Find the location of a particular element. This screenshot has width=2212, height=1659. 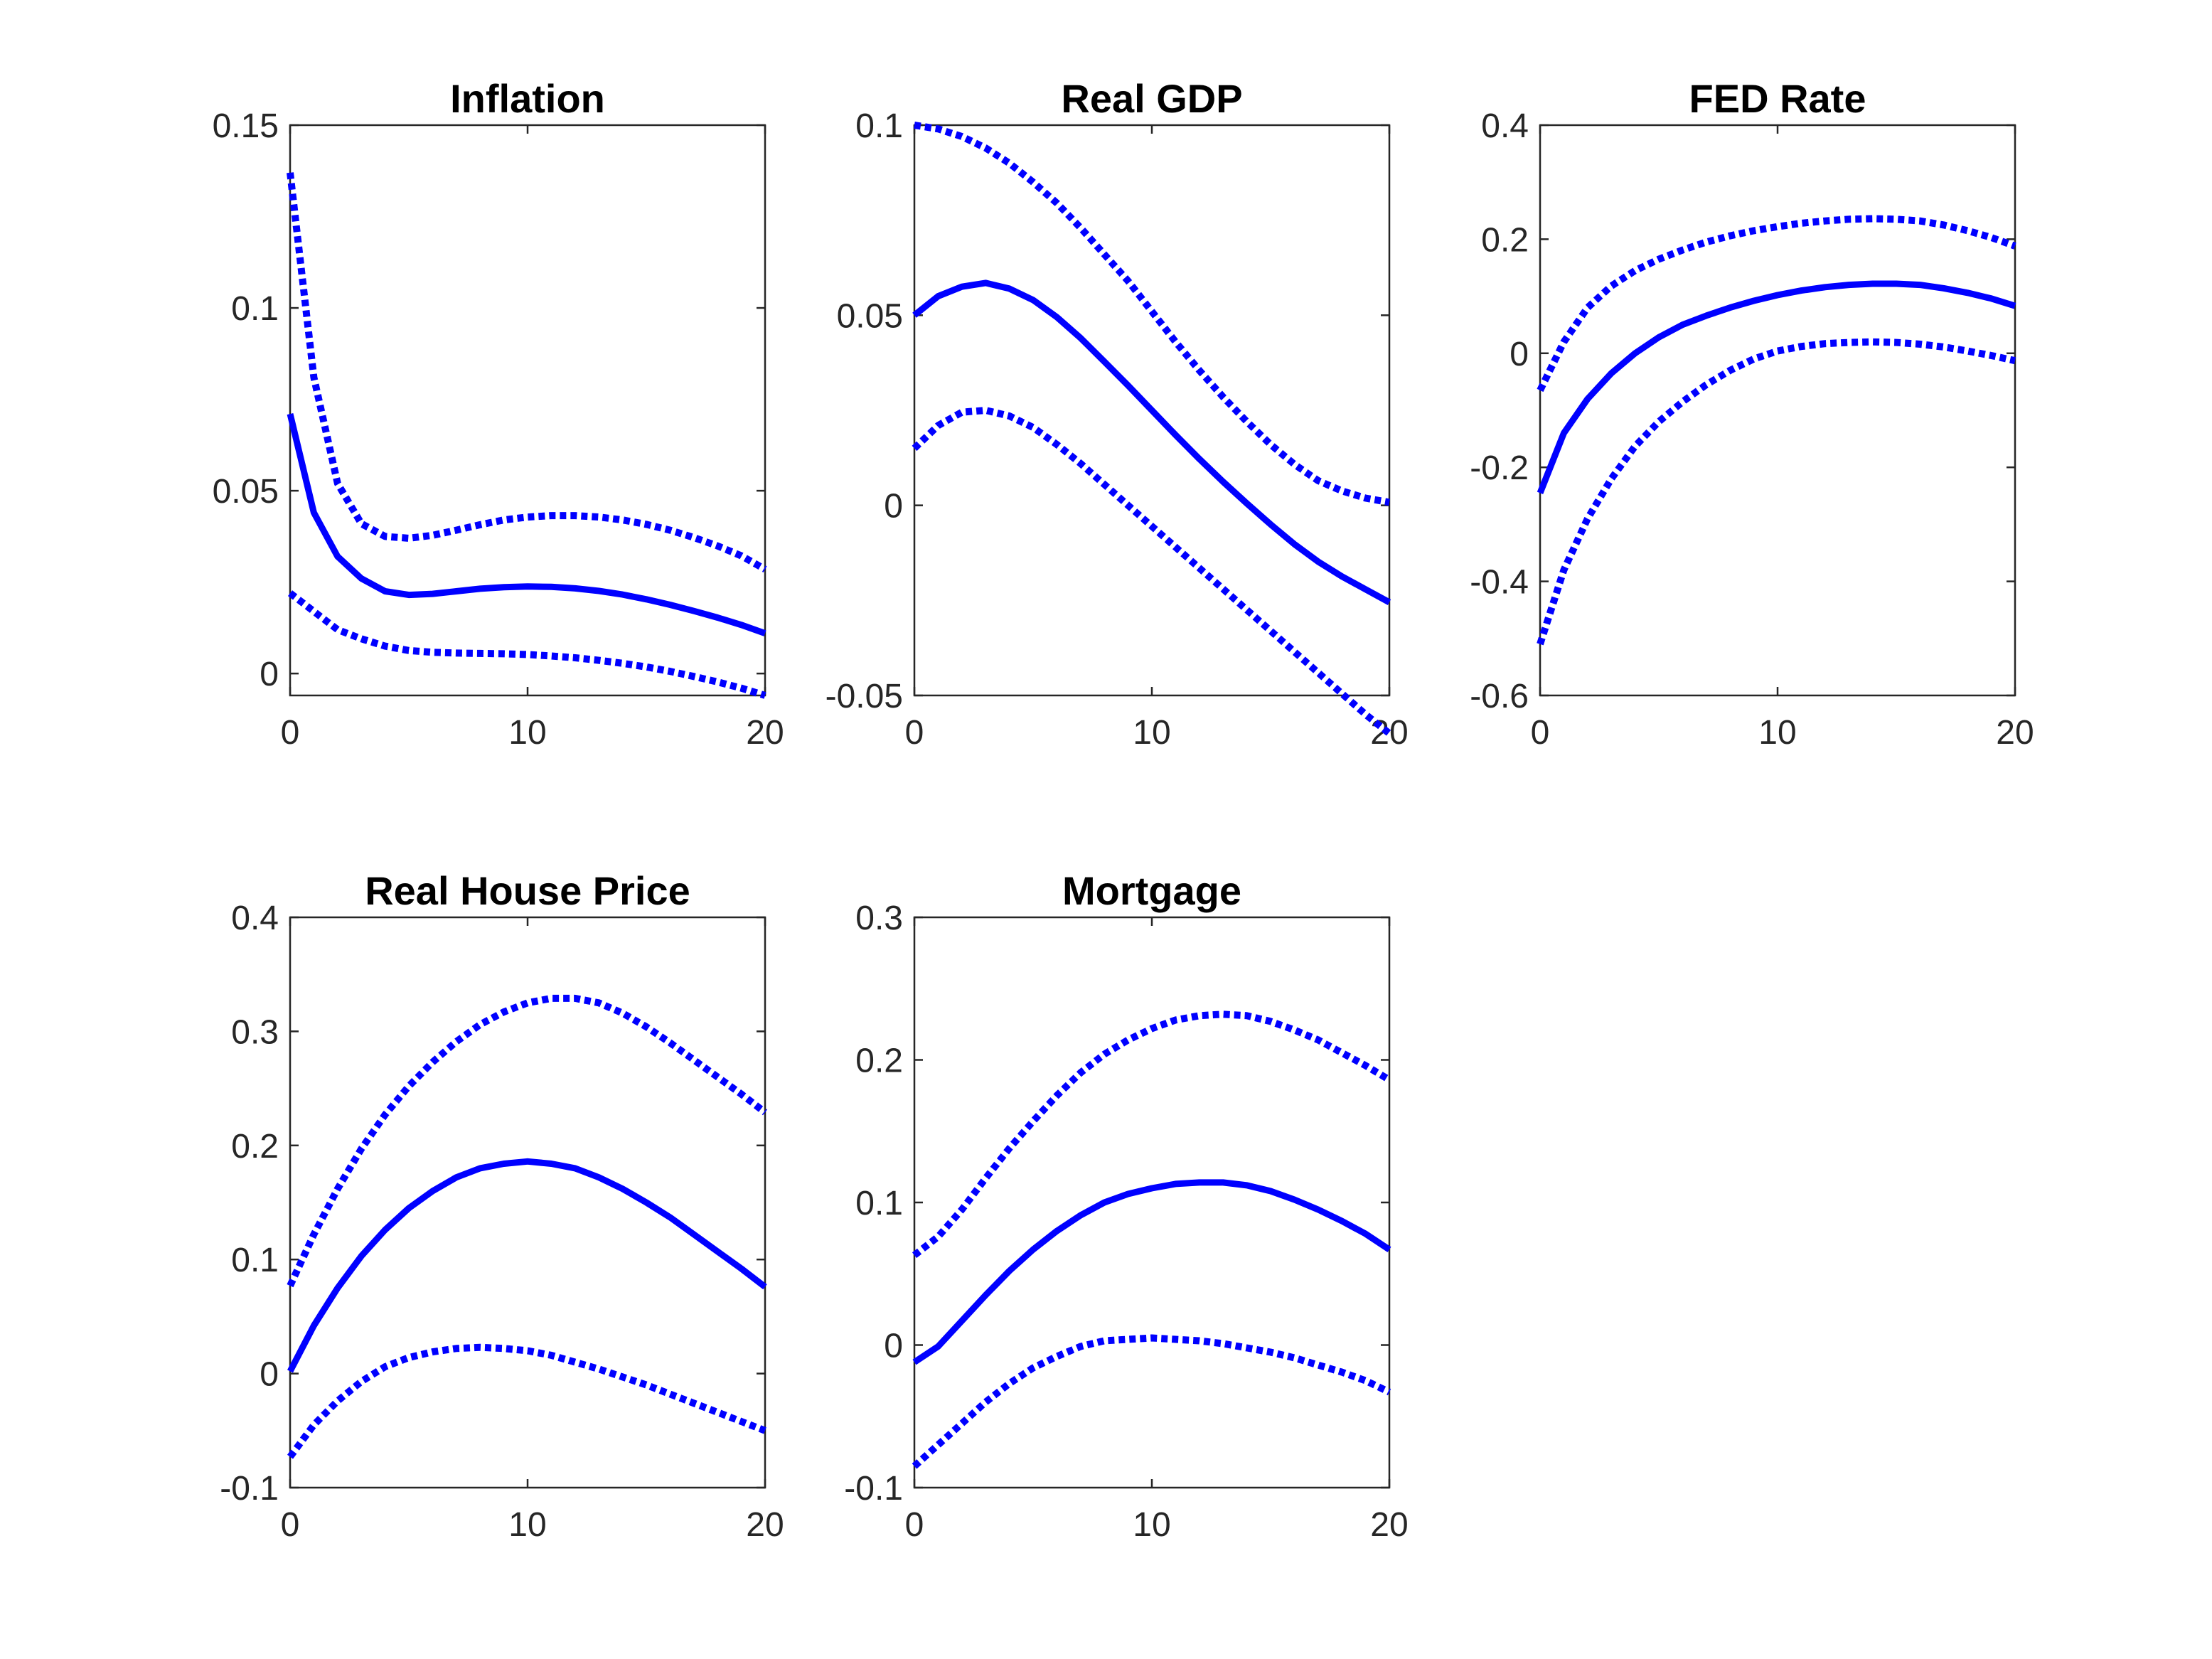

mortgage-irf-line is located at coordinates (1151, 1272).